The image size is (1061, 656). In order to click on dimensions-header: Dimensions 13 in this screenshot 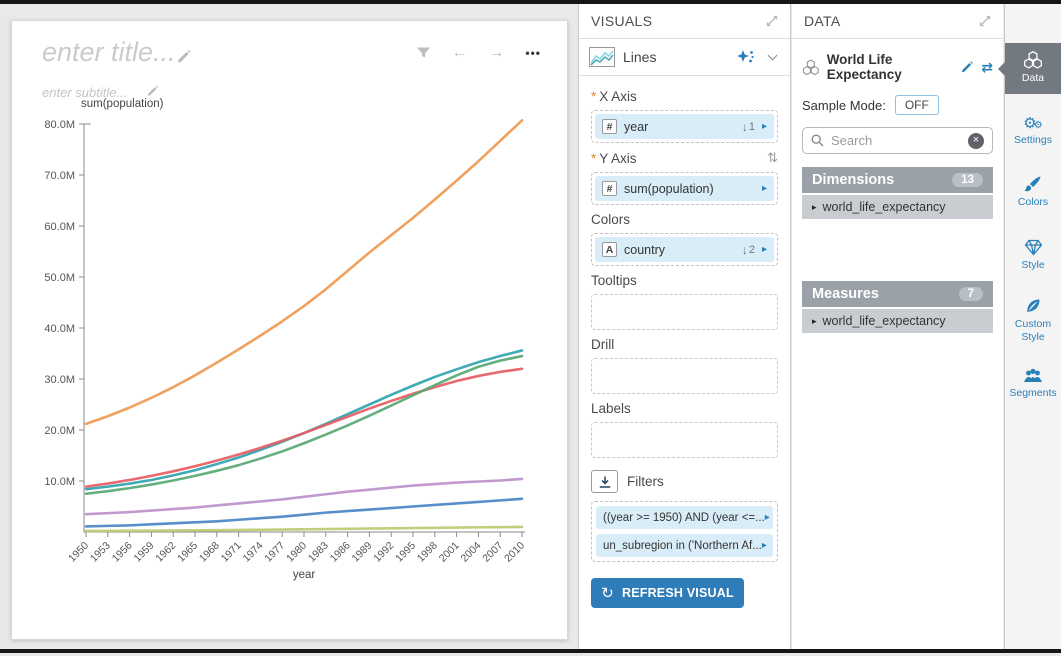, I will do `click(897, 180)`.